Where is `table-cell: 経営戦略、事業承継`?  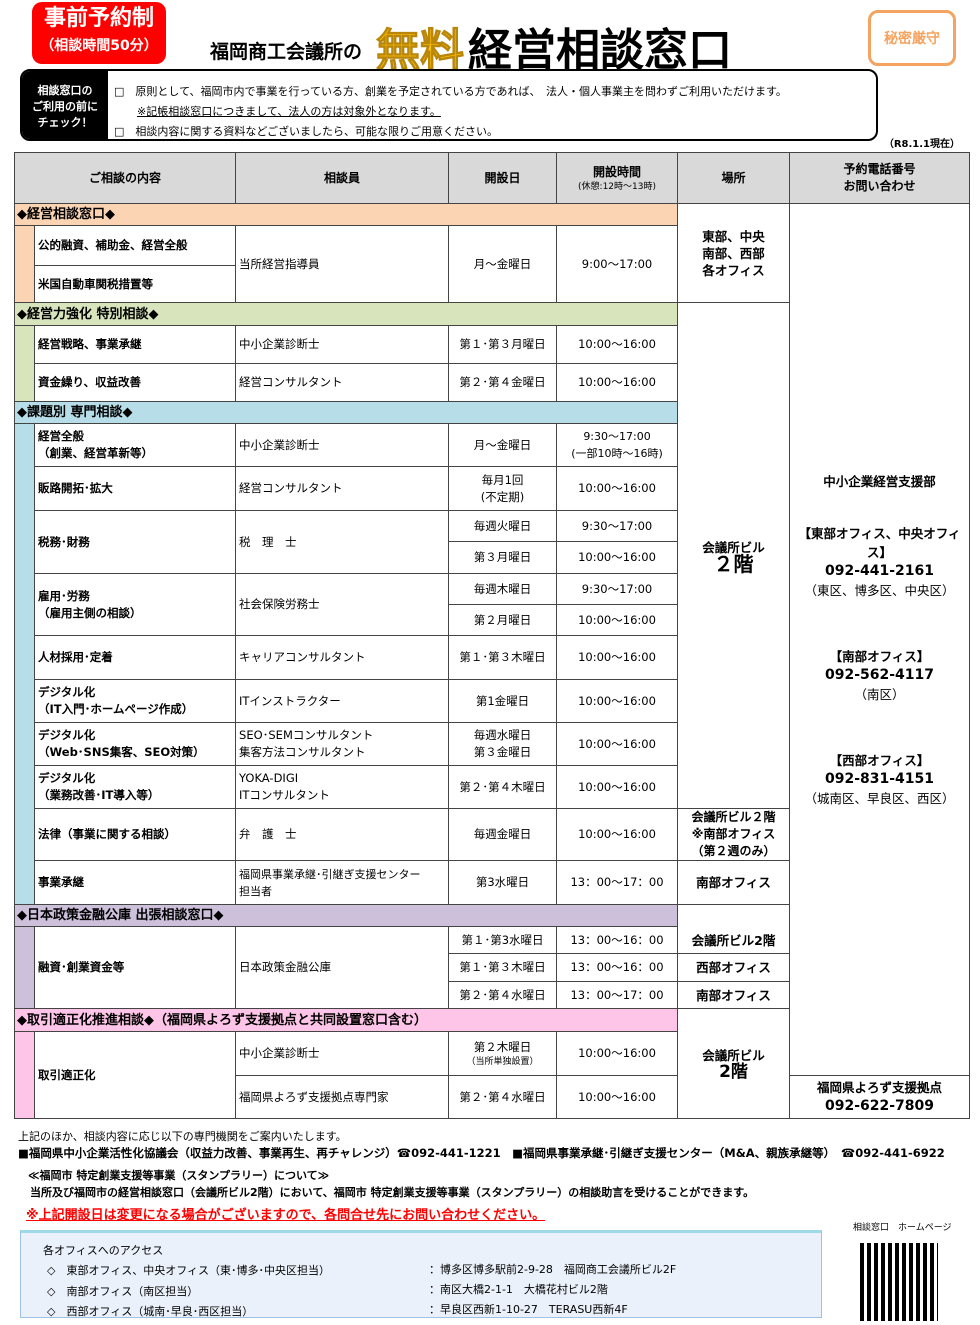 table-cell: 経営戦略、事業承継 is located at coordinates (135, 344).